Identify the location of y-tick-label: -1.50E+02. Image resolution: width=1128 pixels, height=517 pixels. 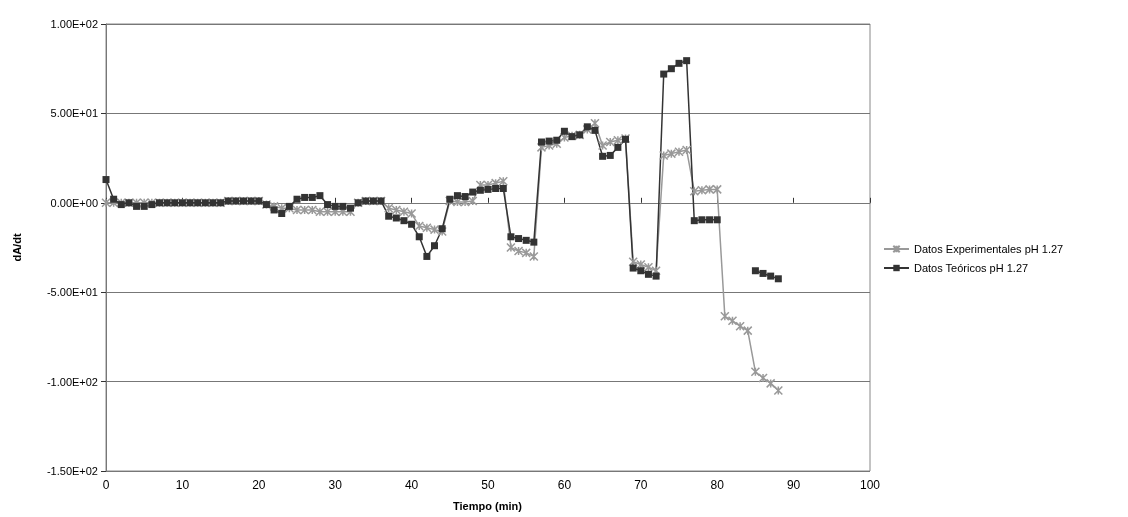
(72, 471).